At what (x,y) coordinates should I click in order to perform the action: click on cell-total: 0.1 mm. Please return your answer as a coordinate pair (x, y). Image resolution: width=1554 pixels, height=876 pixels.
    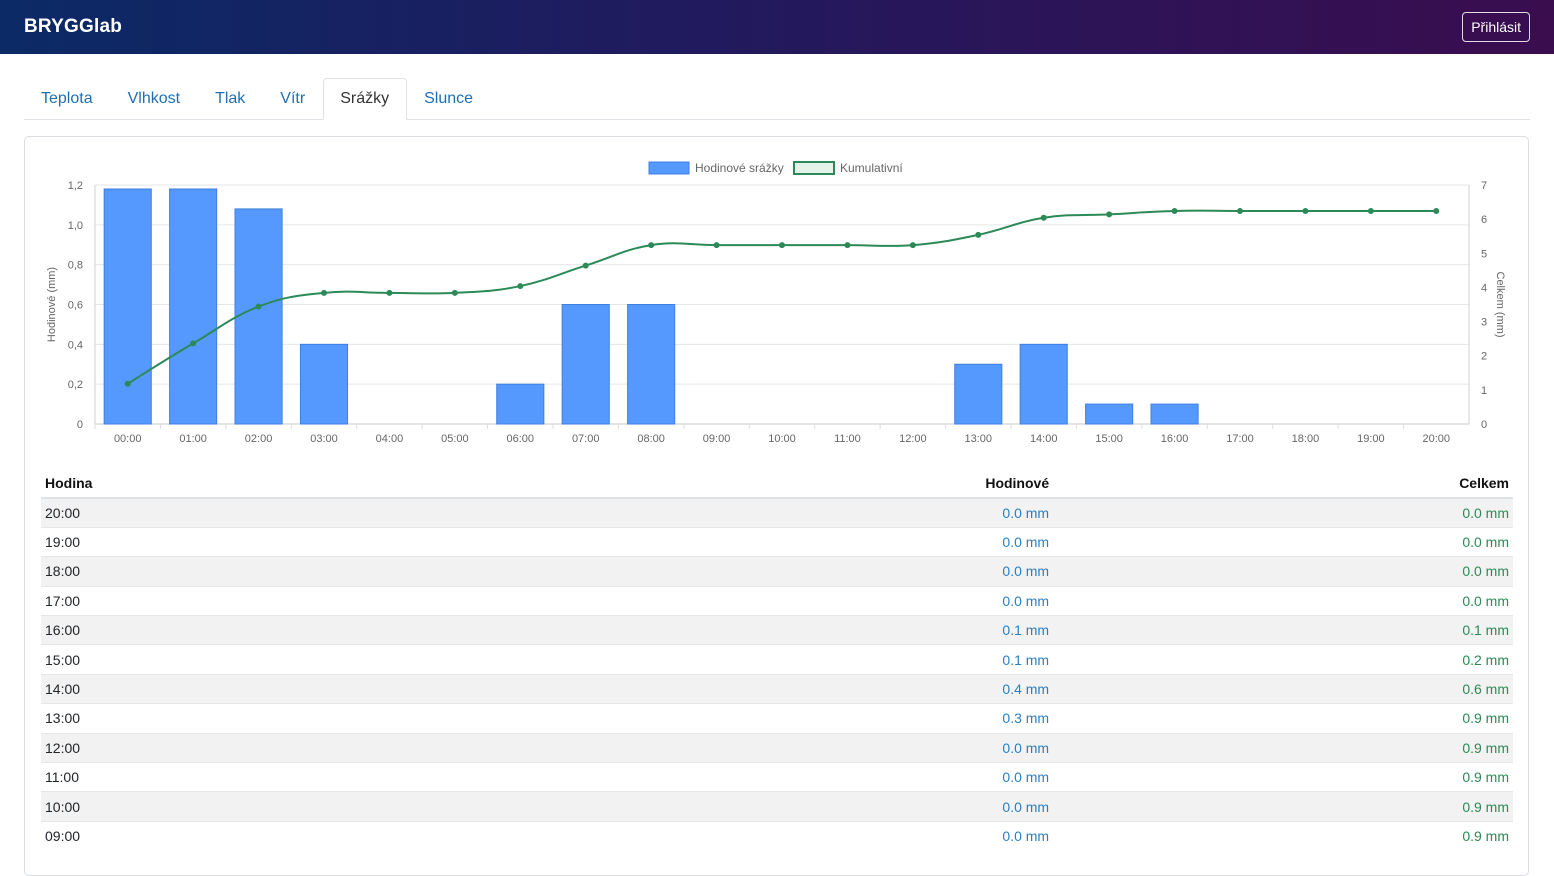
    Looking at the image, I should click on (1283, 630).